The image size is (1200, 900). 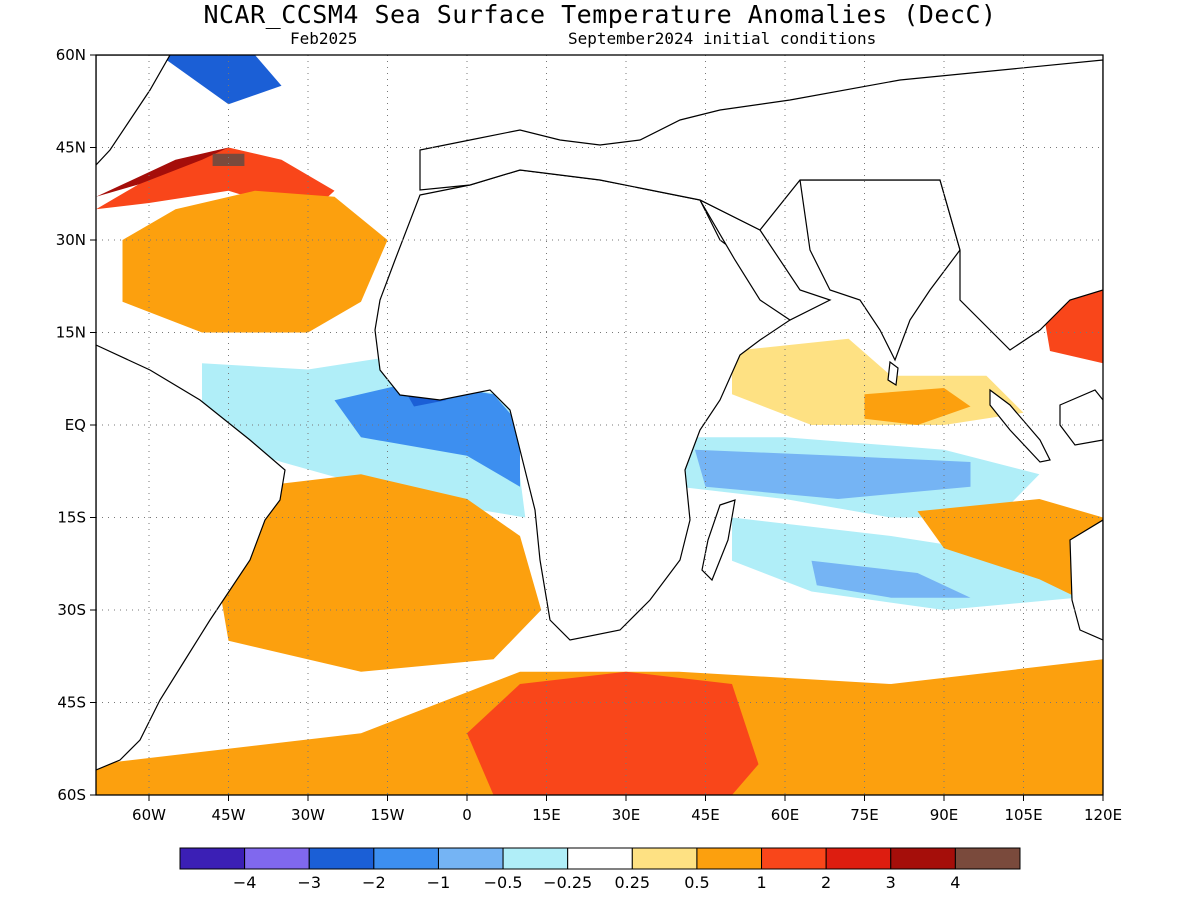 I want to click on lon-label: 120E, so click(x=1103, y=815).